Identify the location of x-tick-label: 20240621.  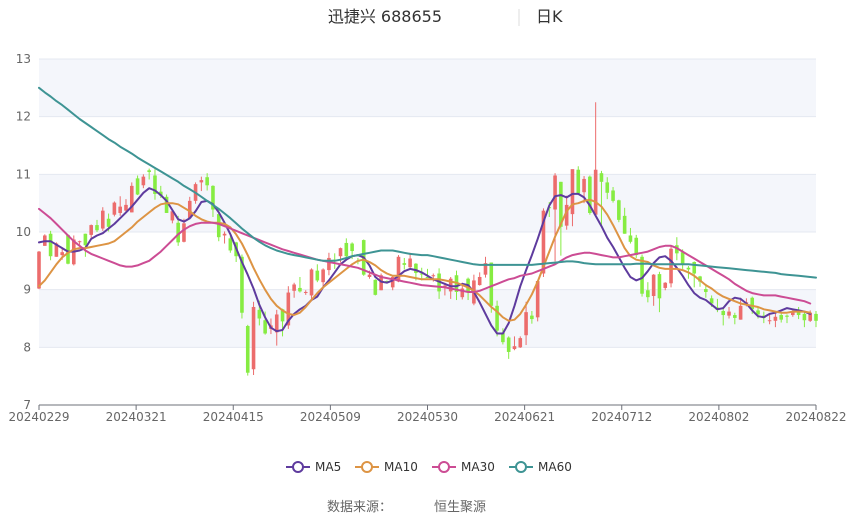
(524, 417).